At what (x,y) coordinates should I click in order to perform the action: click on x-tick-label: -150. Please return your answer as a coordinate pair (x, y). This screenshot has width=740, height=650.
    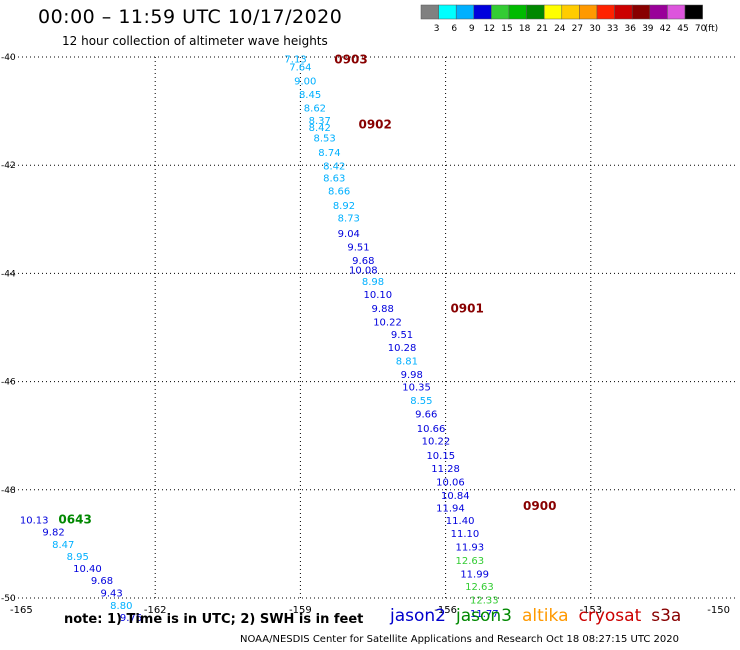
    Looking at the image, I should click on (718, 610).